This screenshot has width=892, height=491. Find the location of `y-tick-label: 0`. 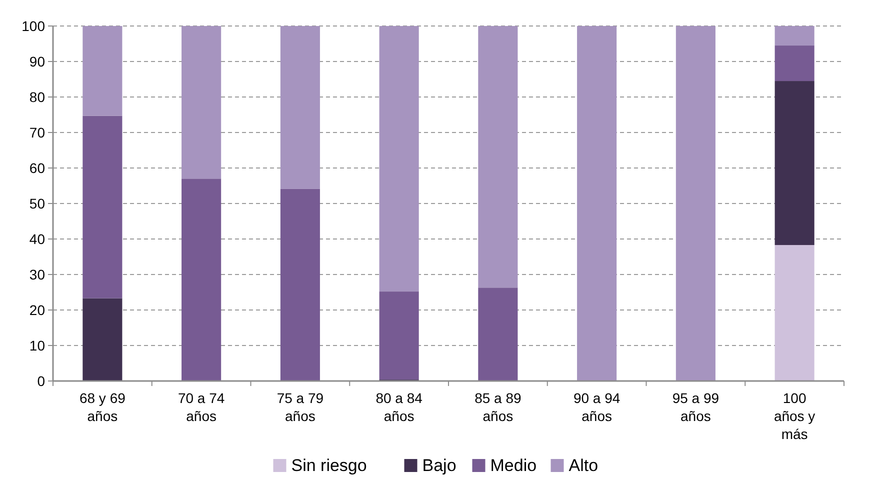

y-tick-label: 0 is located at coordinates (41, 380).